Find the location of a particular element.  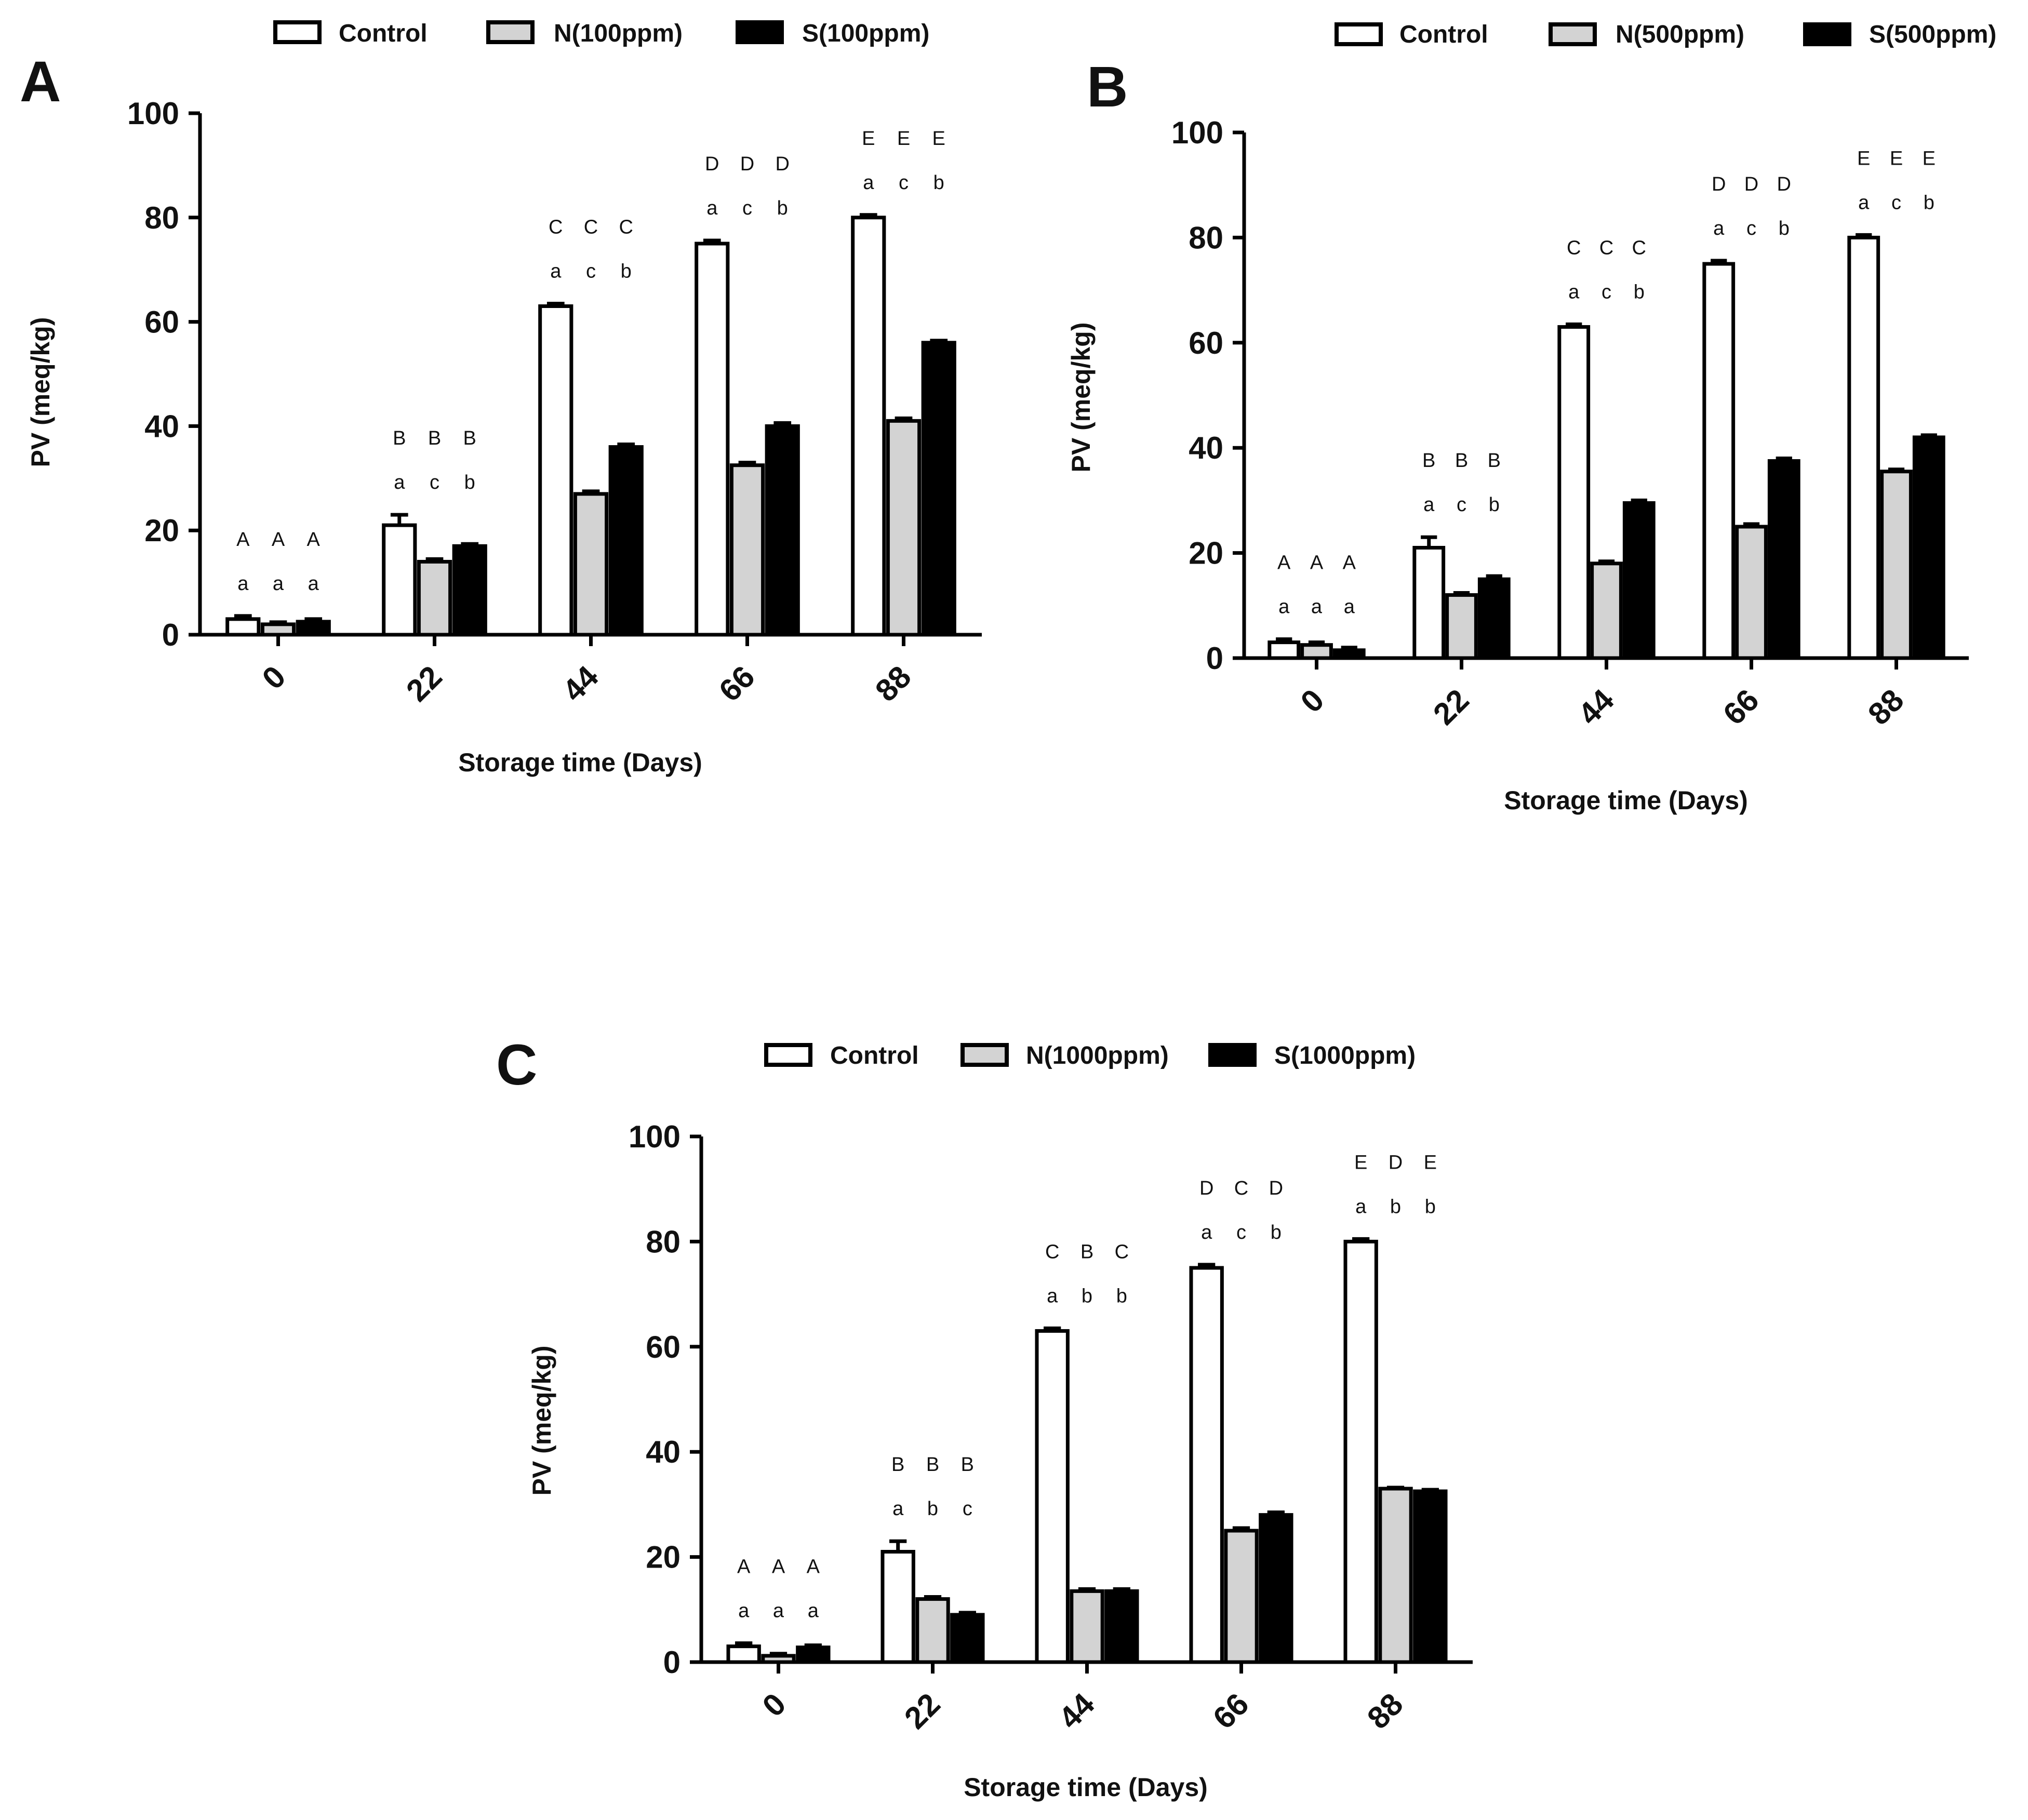

legend-label-n: N(100ppm) is located at coordinates (618, 34).